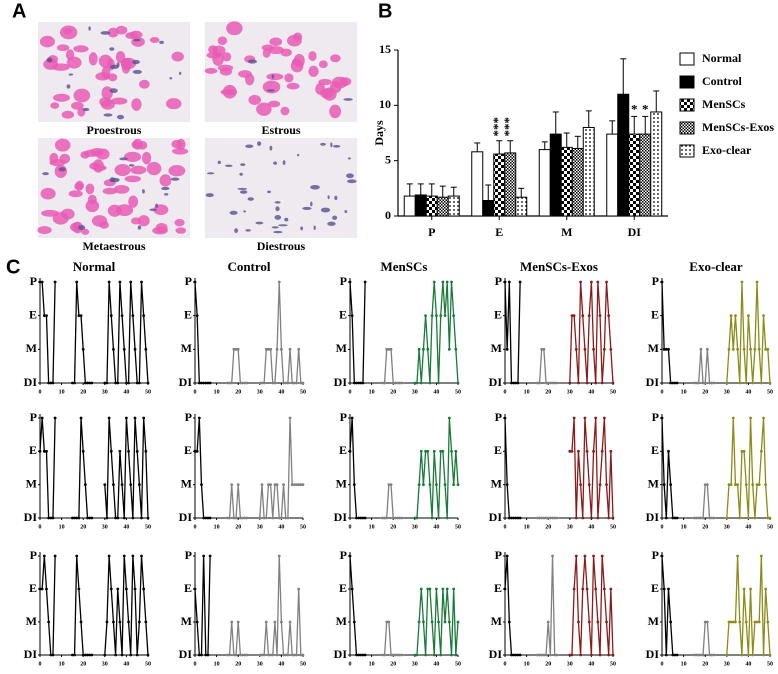 Image resolution: width=778 pixels, height=674 pixels. I want to click on caption: Estrous, so click(280, 130).